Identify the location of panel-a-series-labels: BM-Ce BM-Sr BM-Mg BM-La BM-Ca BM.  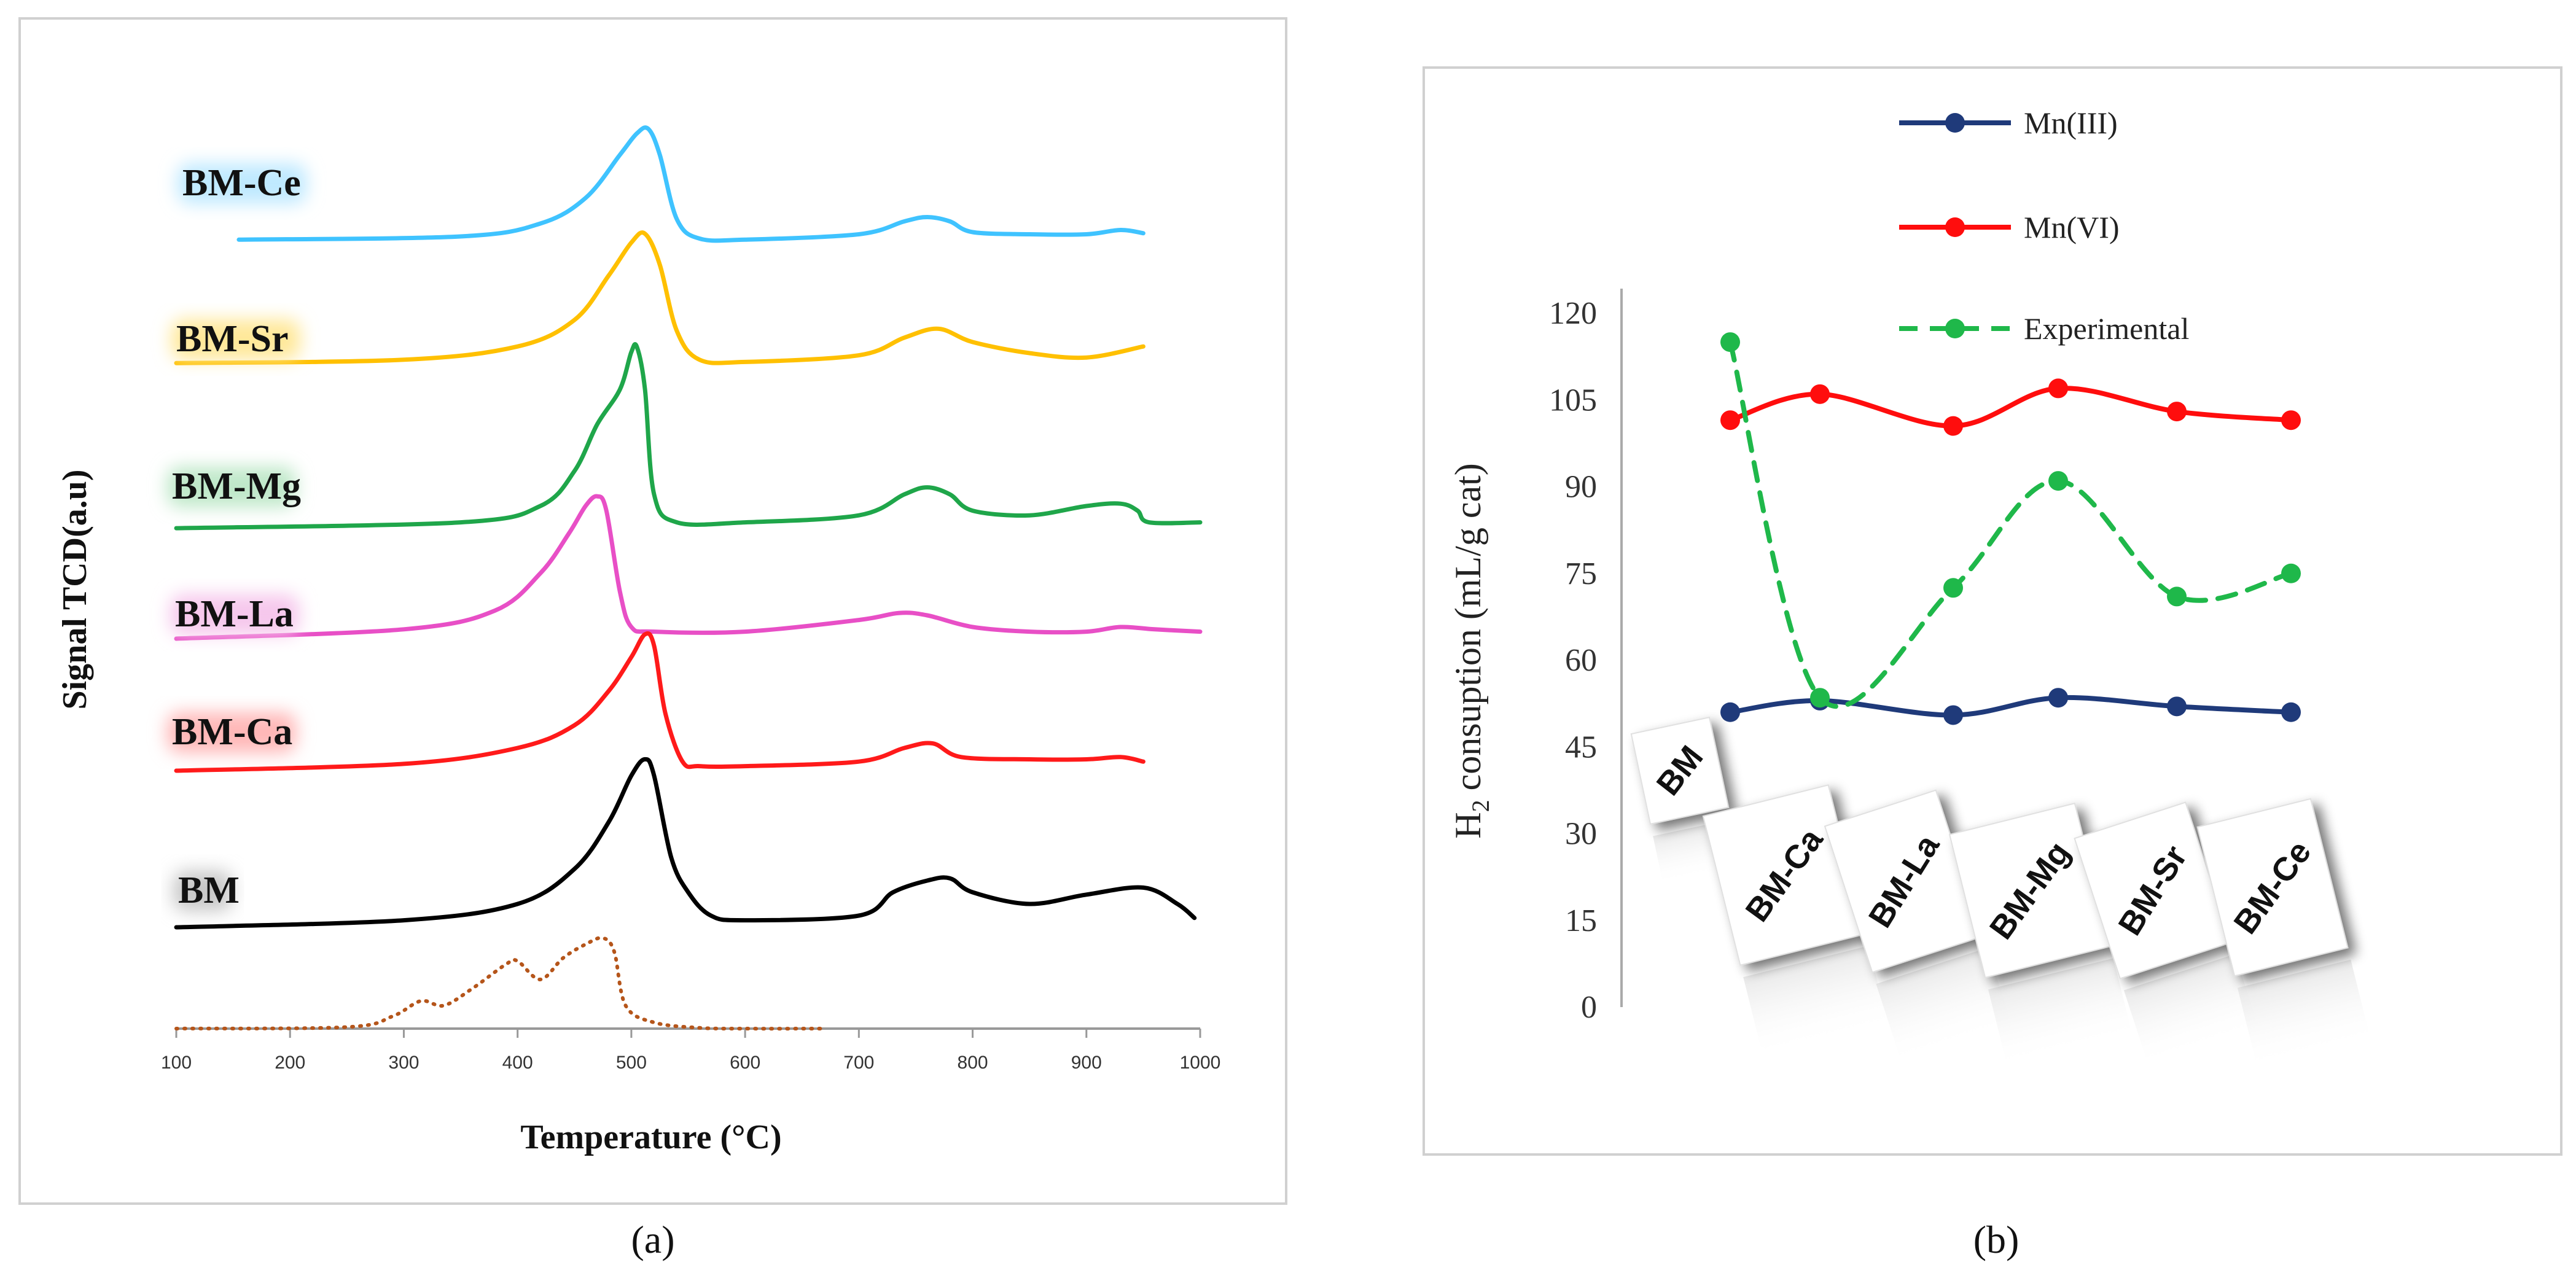
(236, 536).